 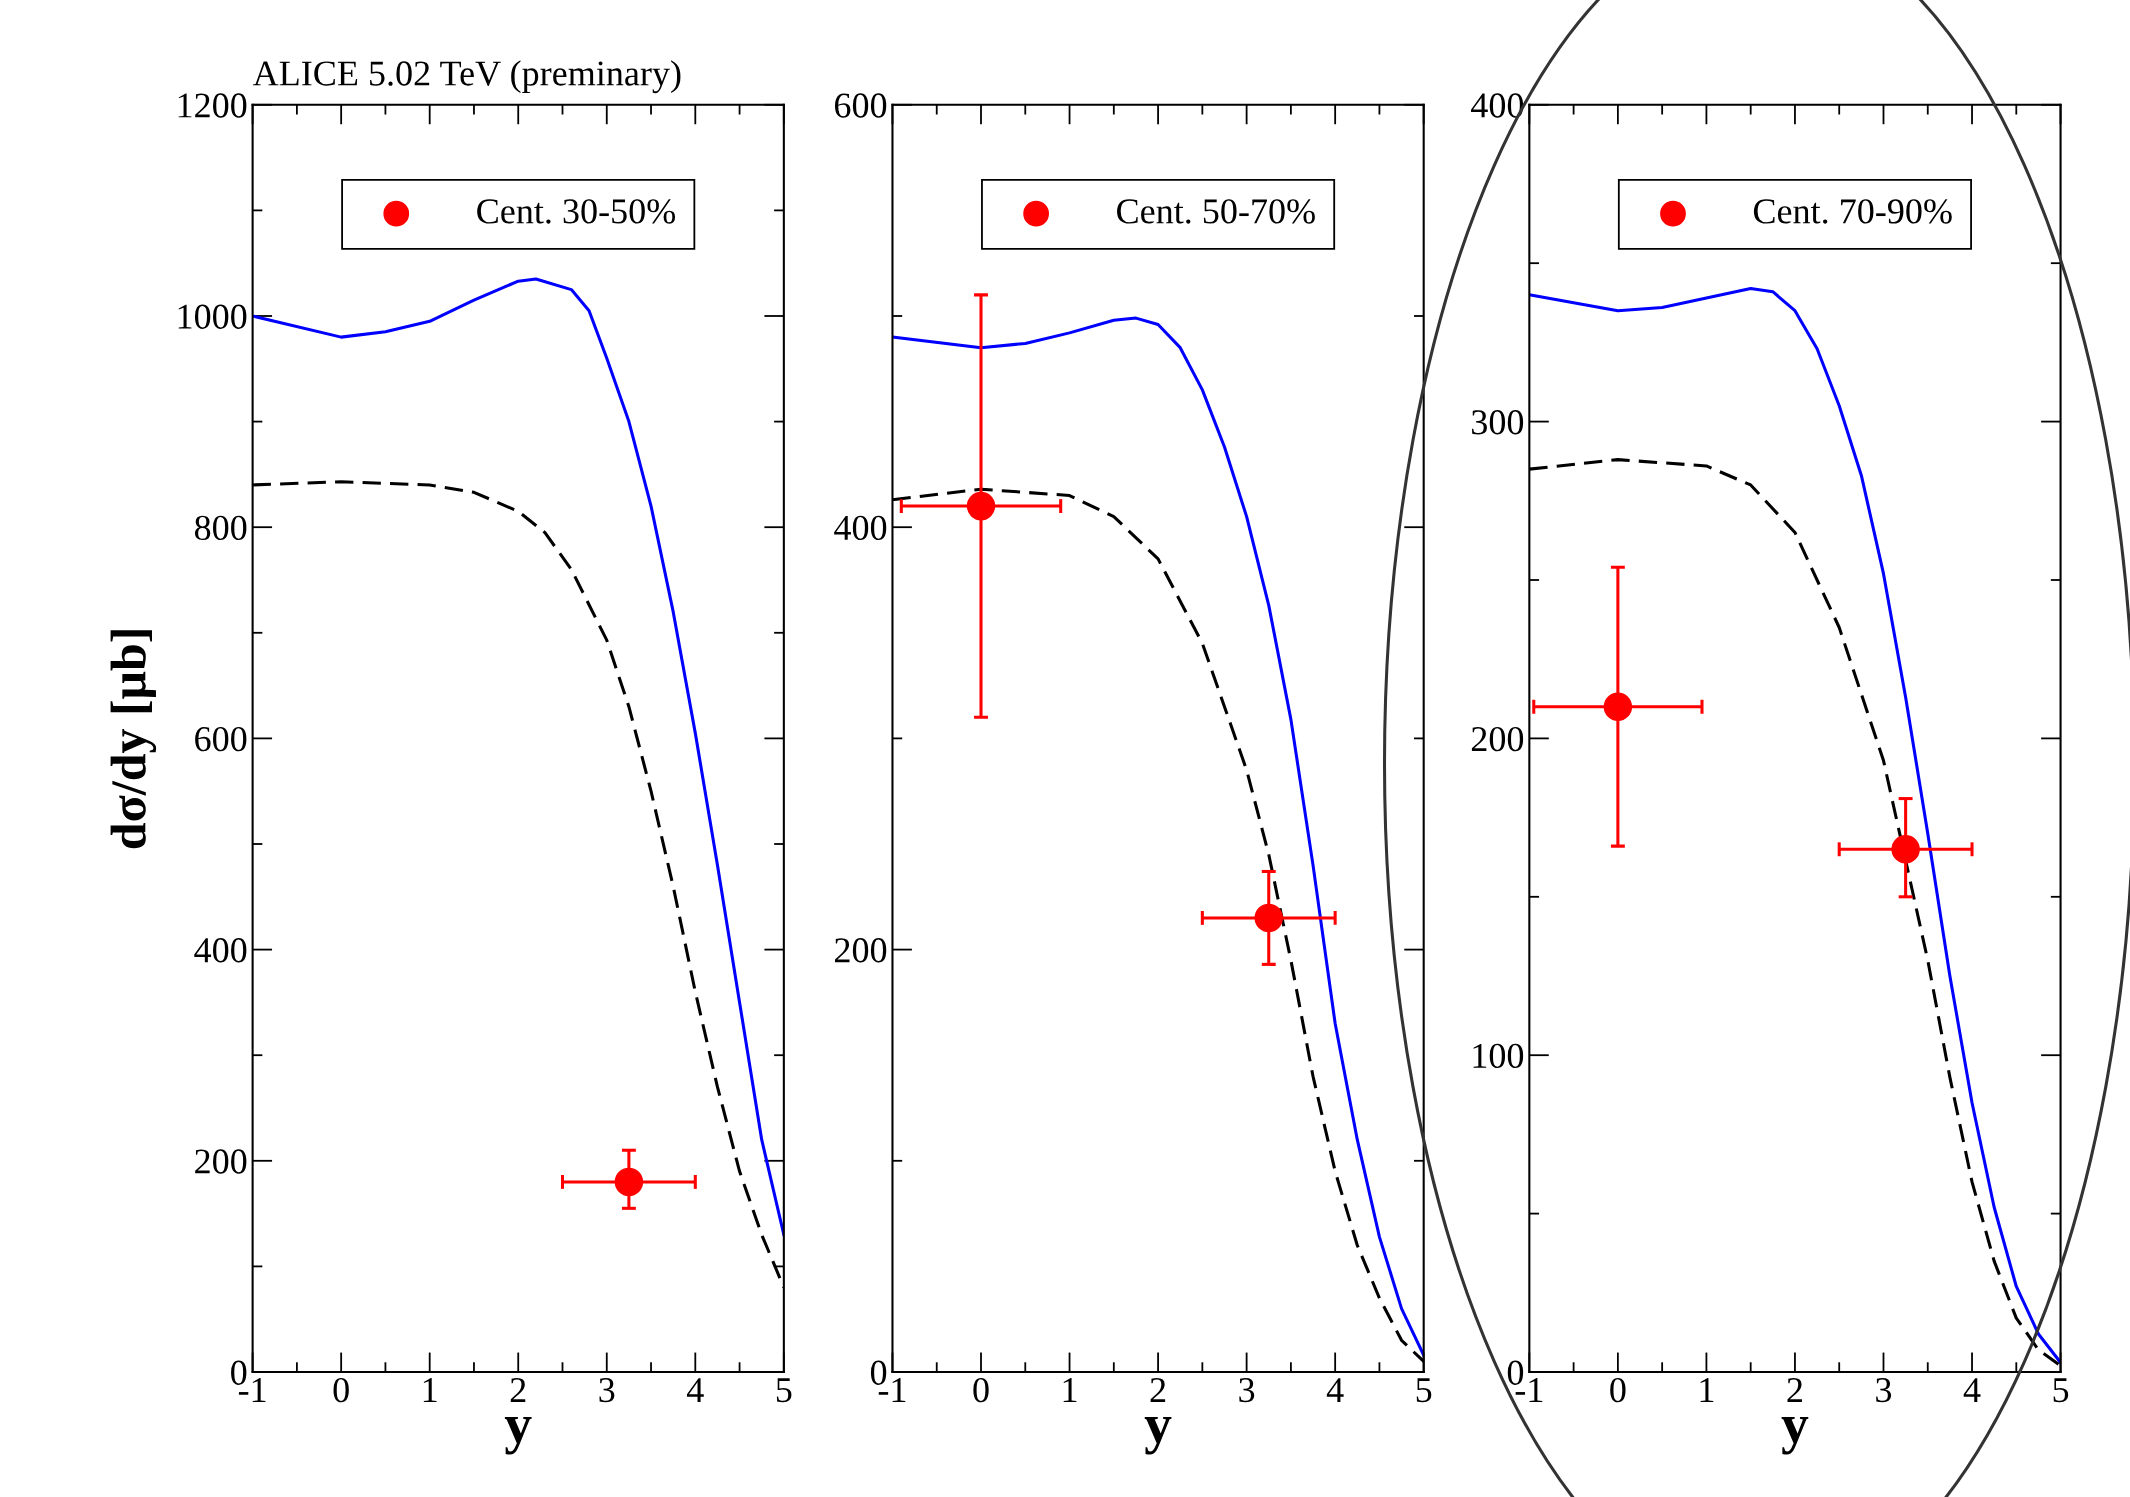 What do you see at coordinates (133, 739) in the screenshot?
I see `y-axis-title: dσ/dy [μb]` at bounding box center [133, 739].